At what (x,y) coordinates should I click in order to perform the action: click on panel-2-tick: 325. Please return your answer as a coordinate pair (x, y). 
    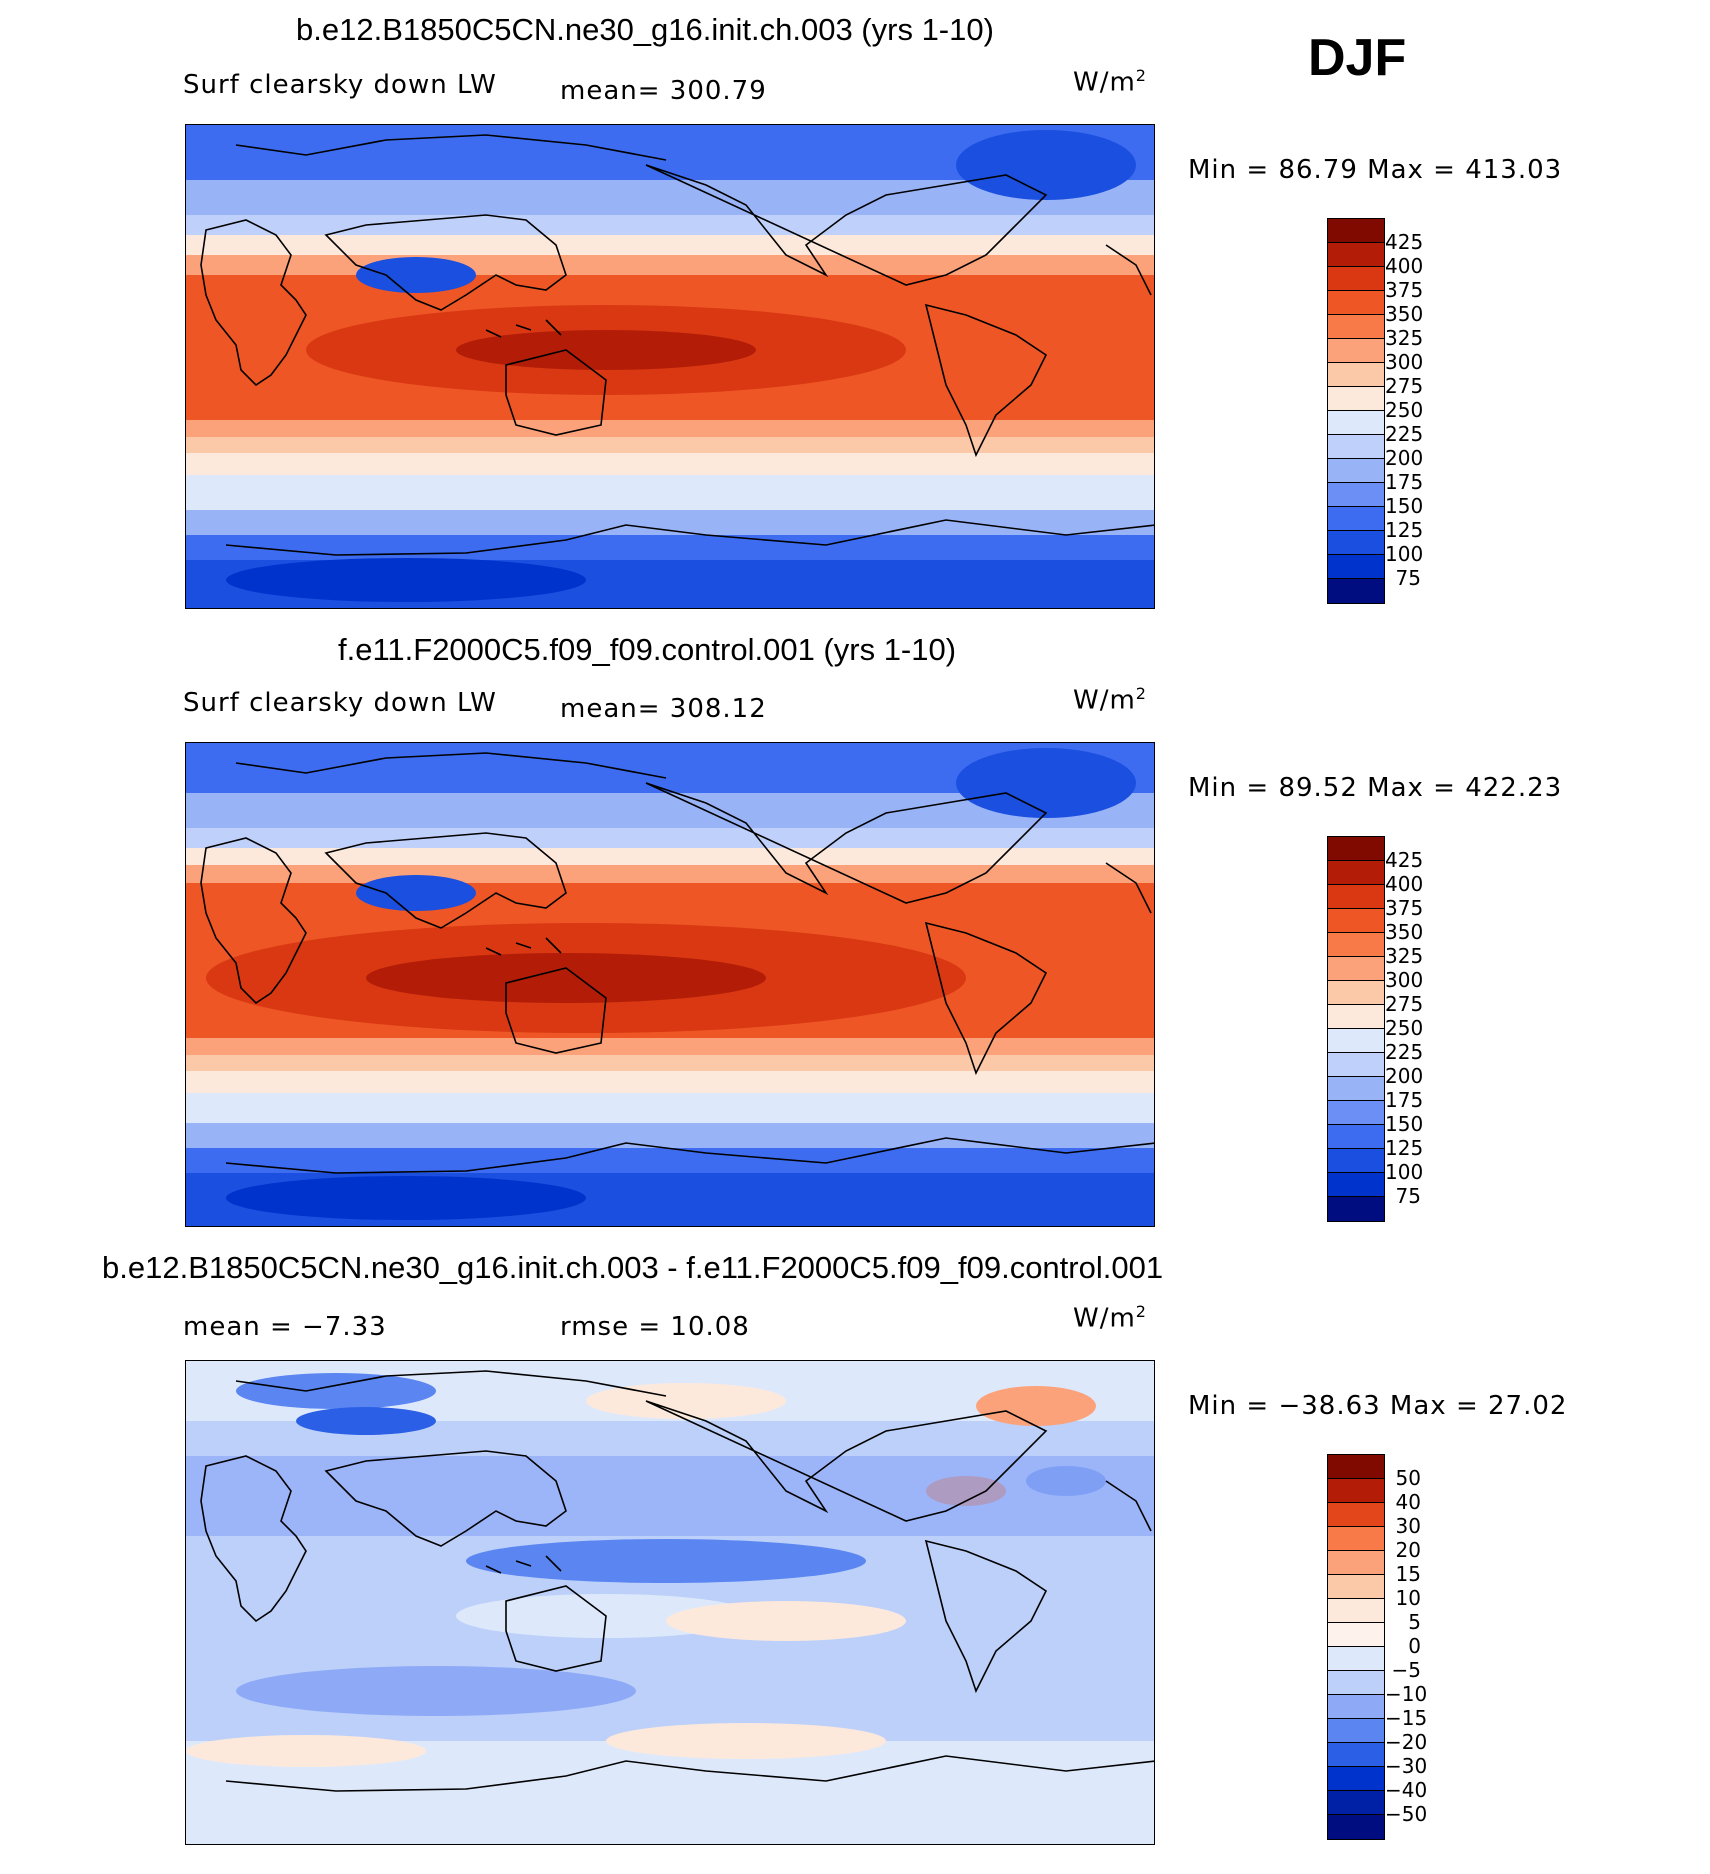
    Looking at the image, I should click on (1404, 956).